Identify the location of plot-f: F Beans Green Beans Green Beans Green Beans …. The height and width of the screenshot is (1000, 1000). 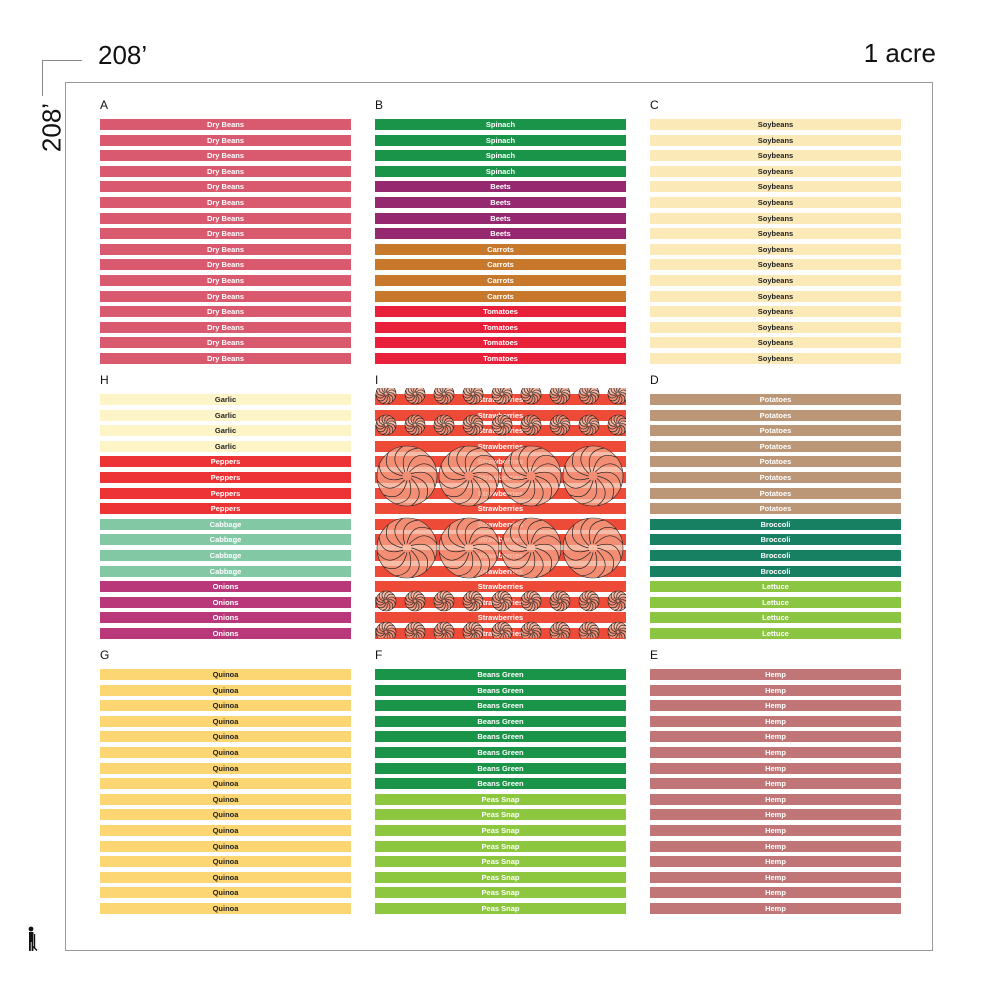
(500, 783).